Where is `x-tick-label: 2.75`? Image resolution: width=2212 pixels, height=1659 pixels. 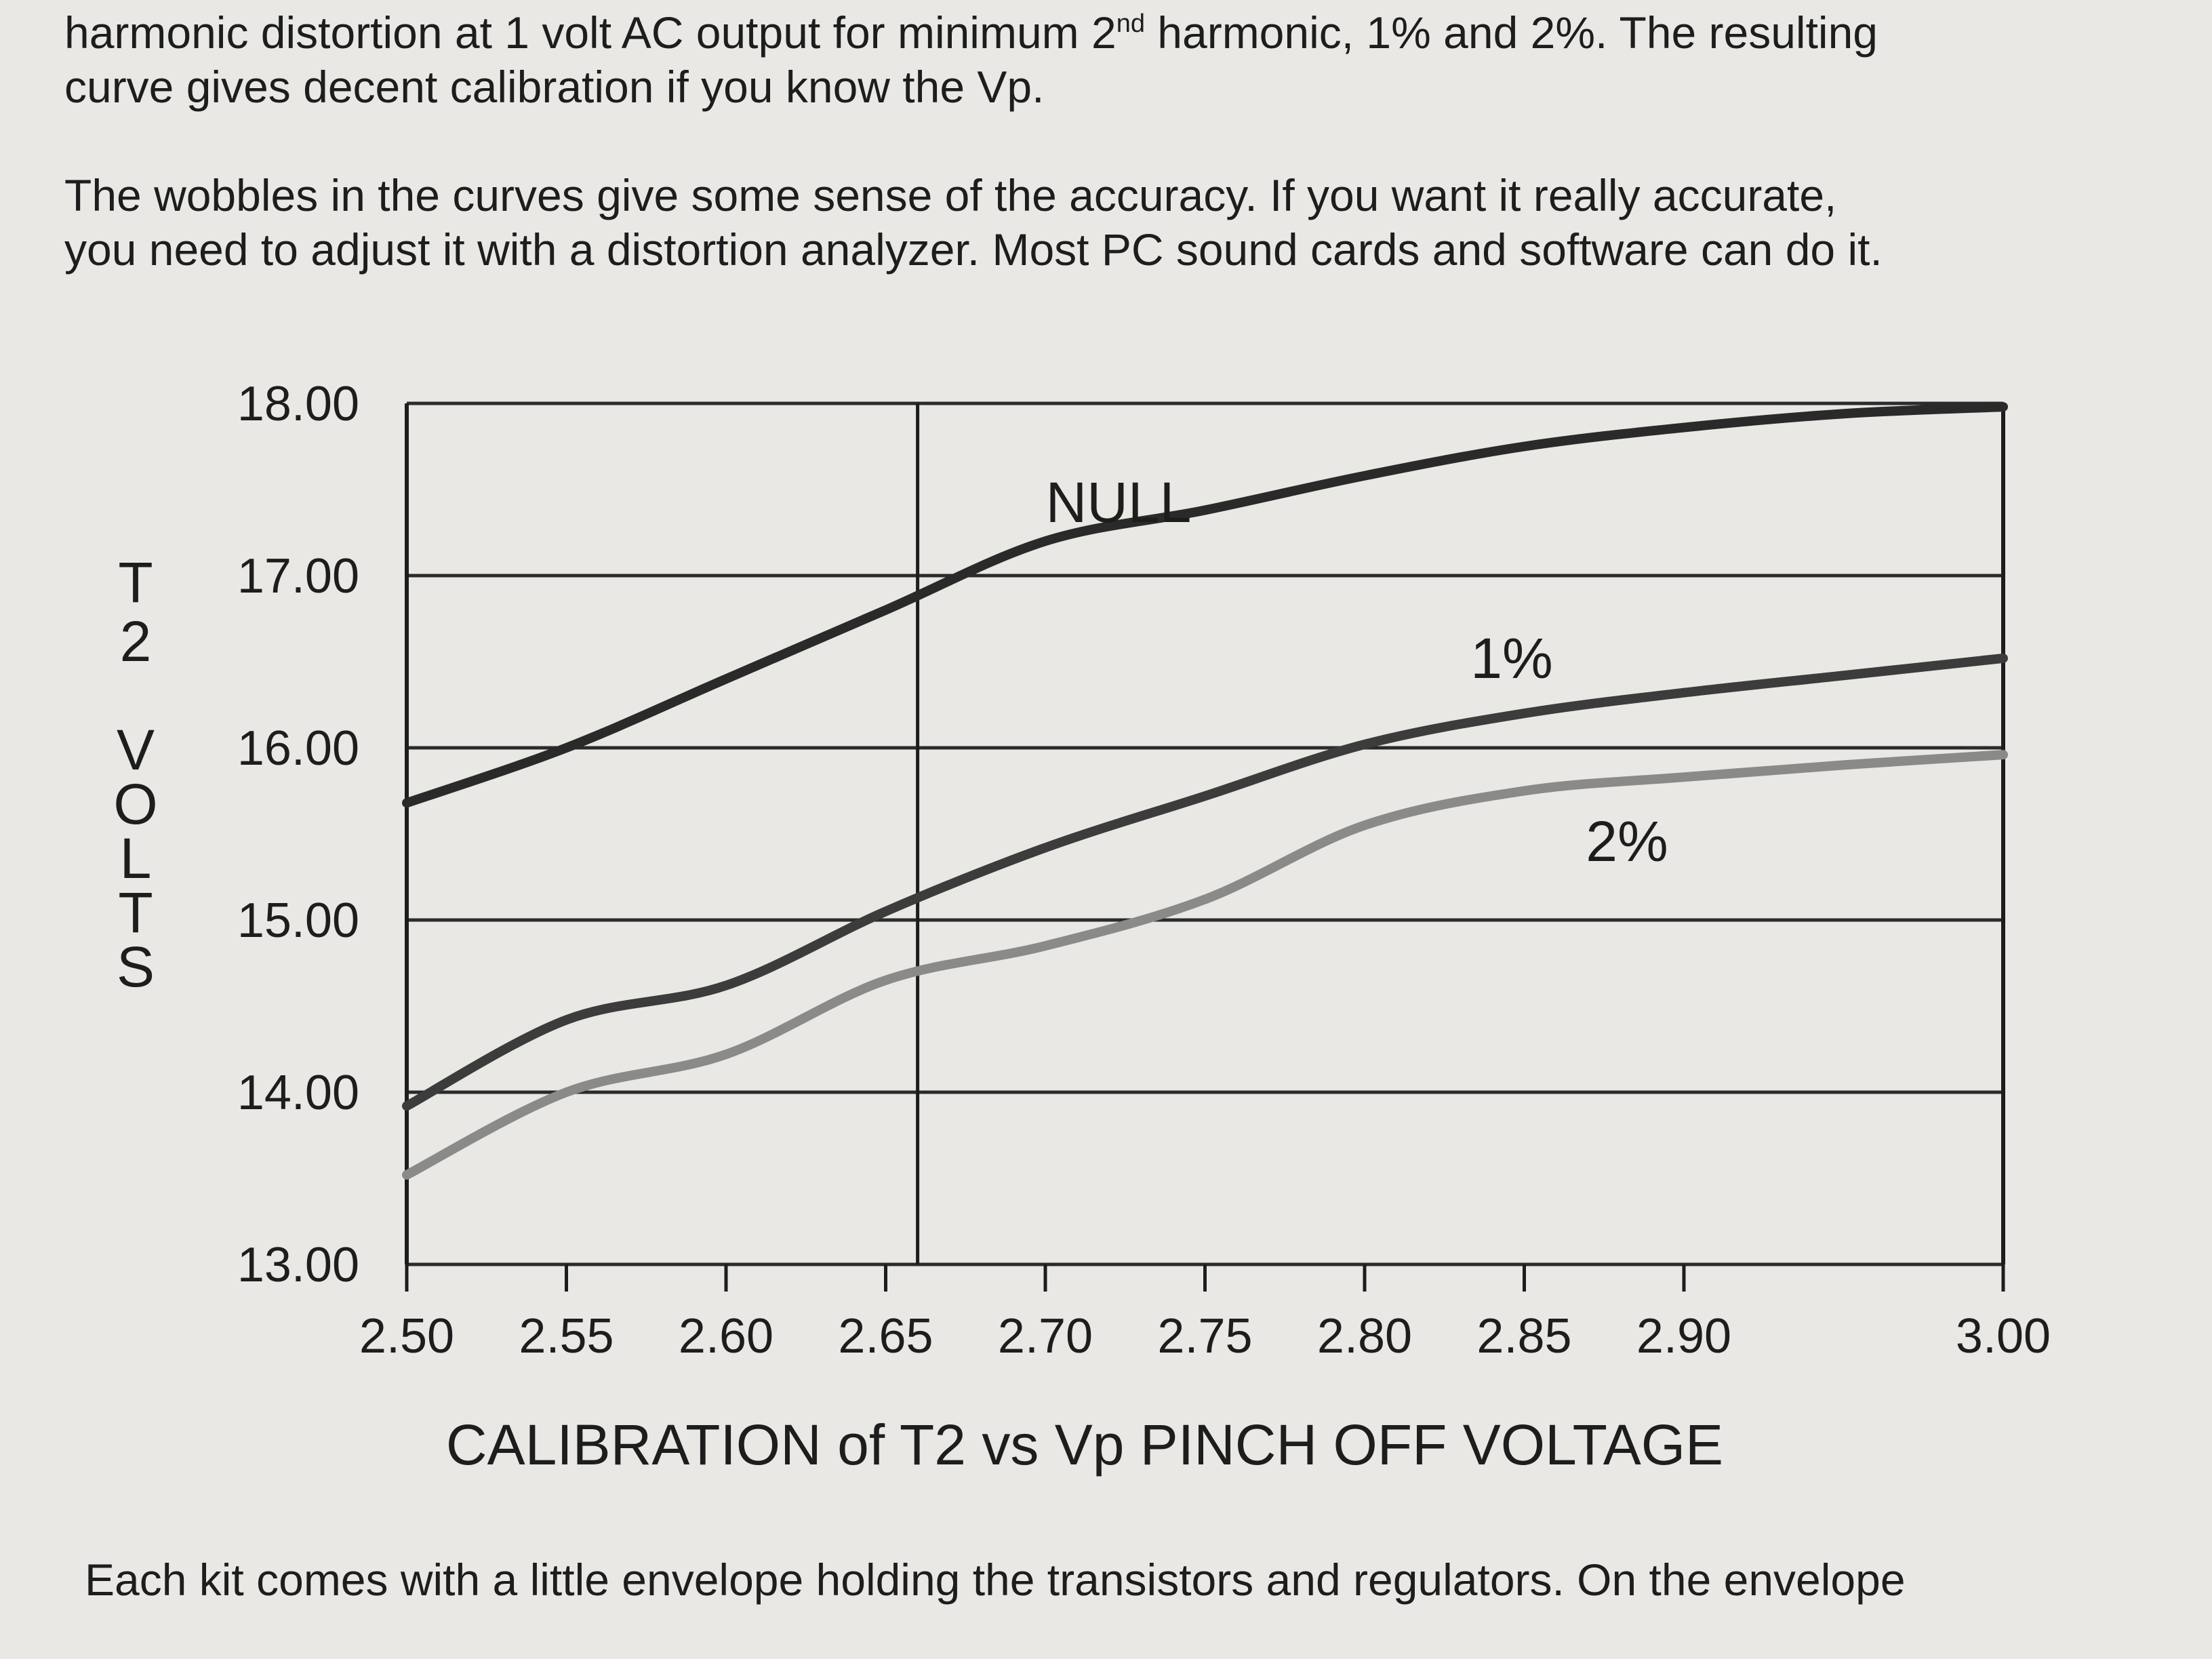
x-tick-label: 2.75 is located at coordinates (1204, 1336).